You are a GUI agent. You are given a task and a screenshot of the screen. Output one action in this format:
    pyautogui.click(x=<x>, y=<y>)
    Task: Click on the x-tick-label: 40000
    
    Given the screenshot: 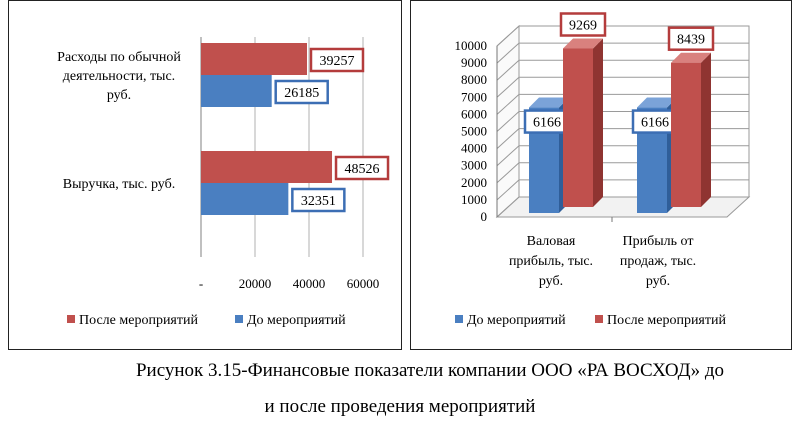 What is the action you would take?
    pyautogui.click(x=309, y=283)
    